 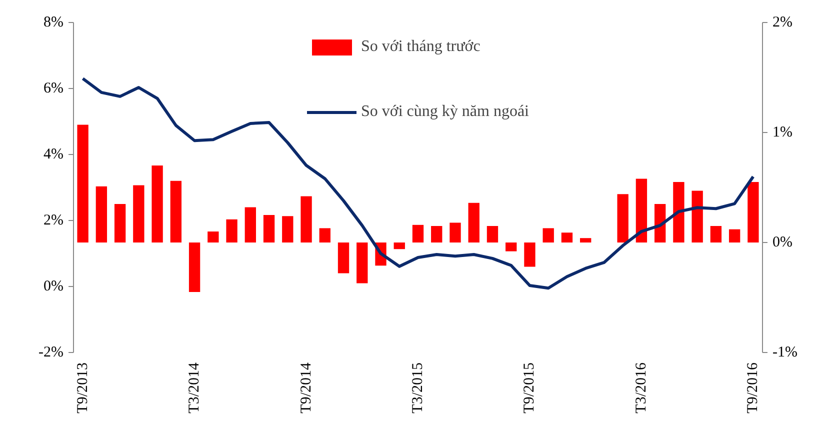 I want to click on legend-label: So với tháng trước, so click(x=420, y=47).